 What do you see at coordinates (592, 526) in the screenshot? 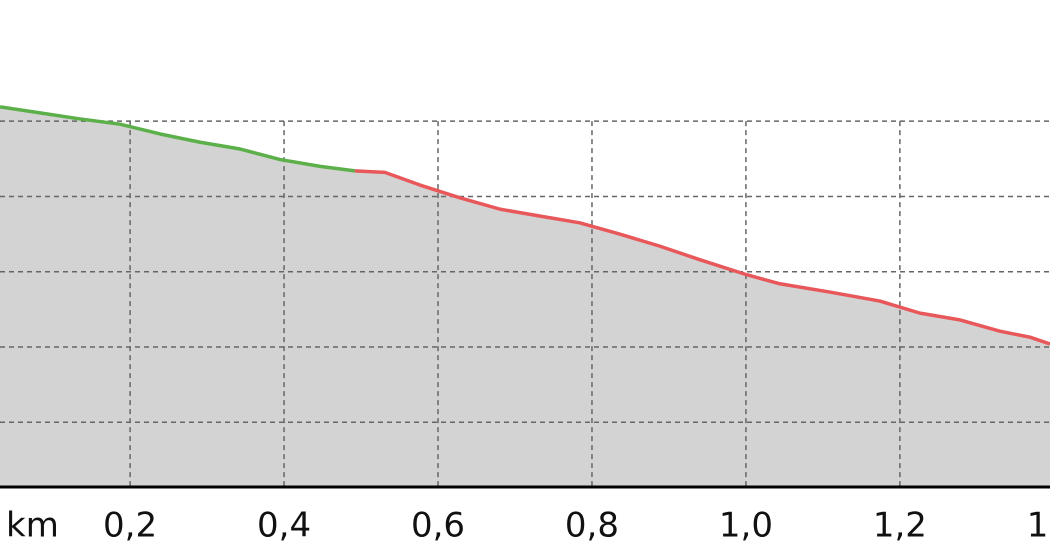
I see `x-tick-label: 0,8` at bounding box center [592, 526].